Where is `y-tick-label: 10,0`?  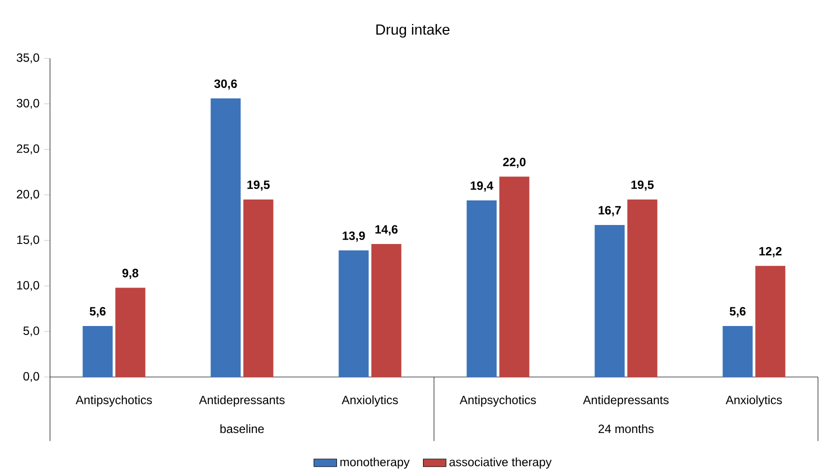 y-tick-label: 10,0 is located at coordinates (28, 285).